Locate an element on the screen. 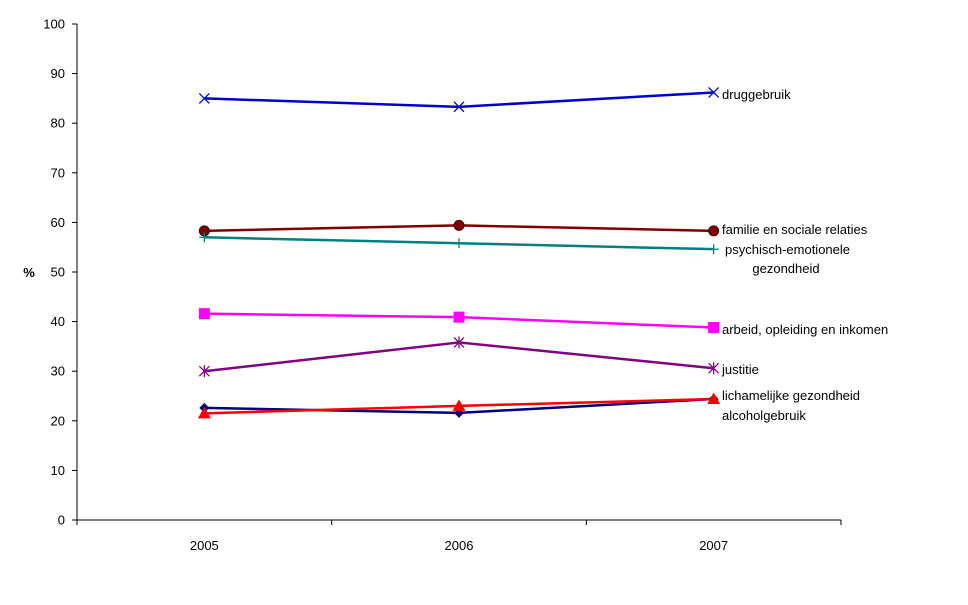 This screenshot has height=605, width=968. y-tick-label: 40 is located at coordinates (58, 321).